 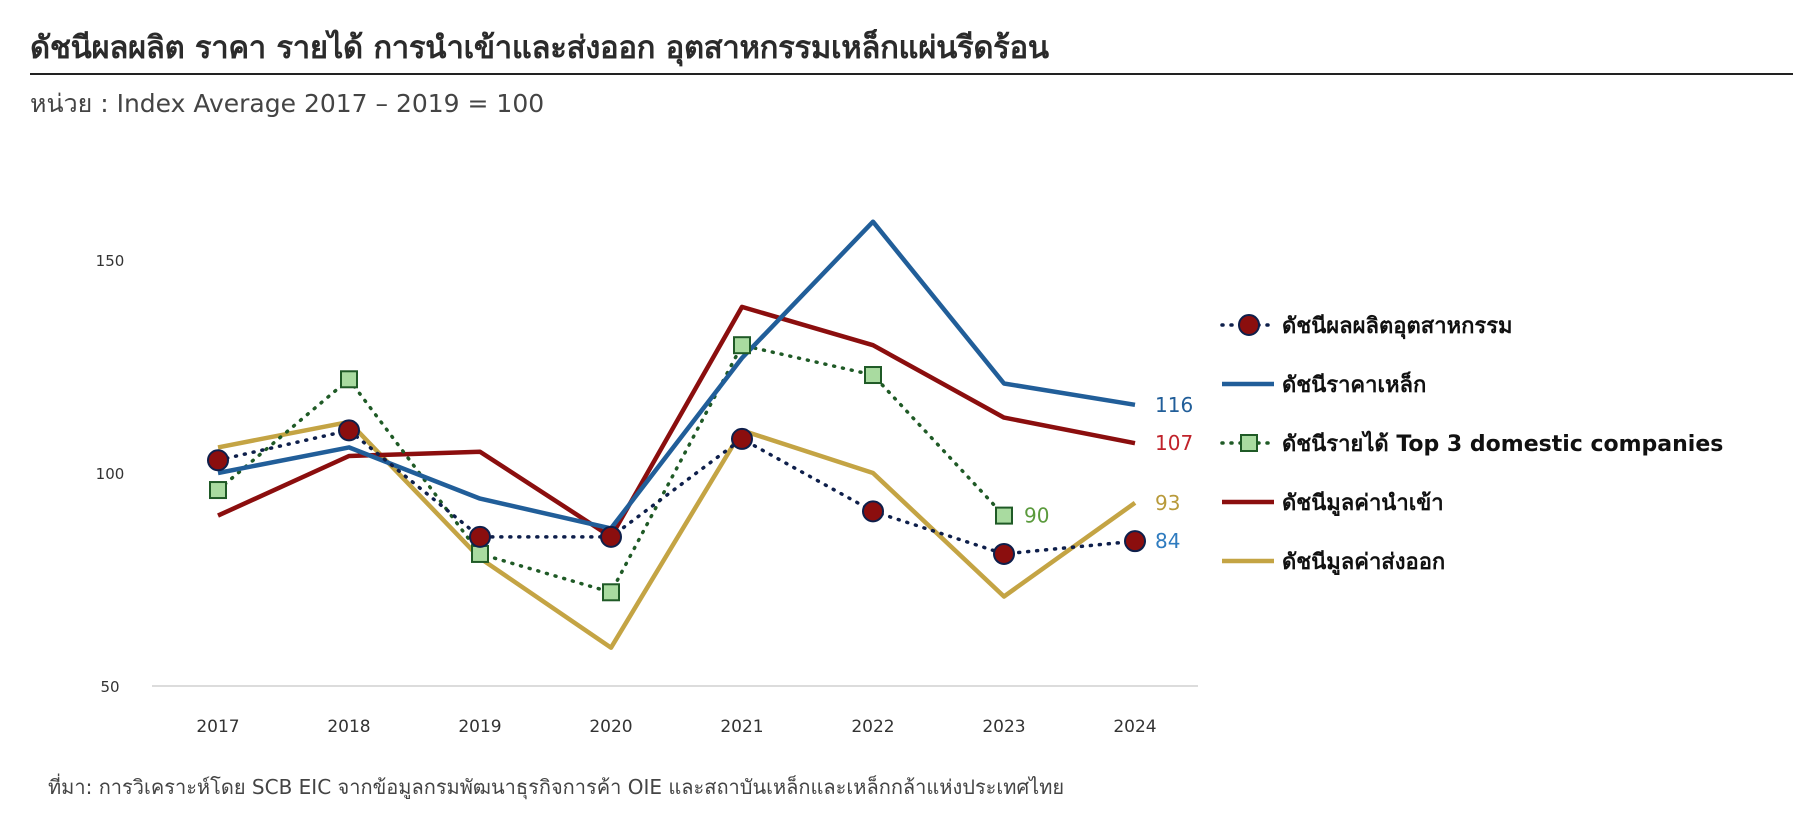 I want to click on y-tick-label: 50, so click(x=109, y=687).